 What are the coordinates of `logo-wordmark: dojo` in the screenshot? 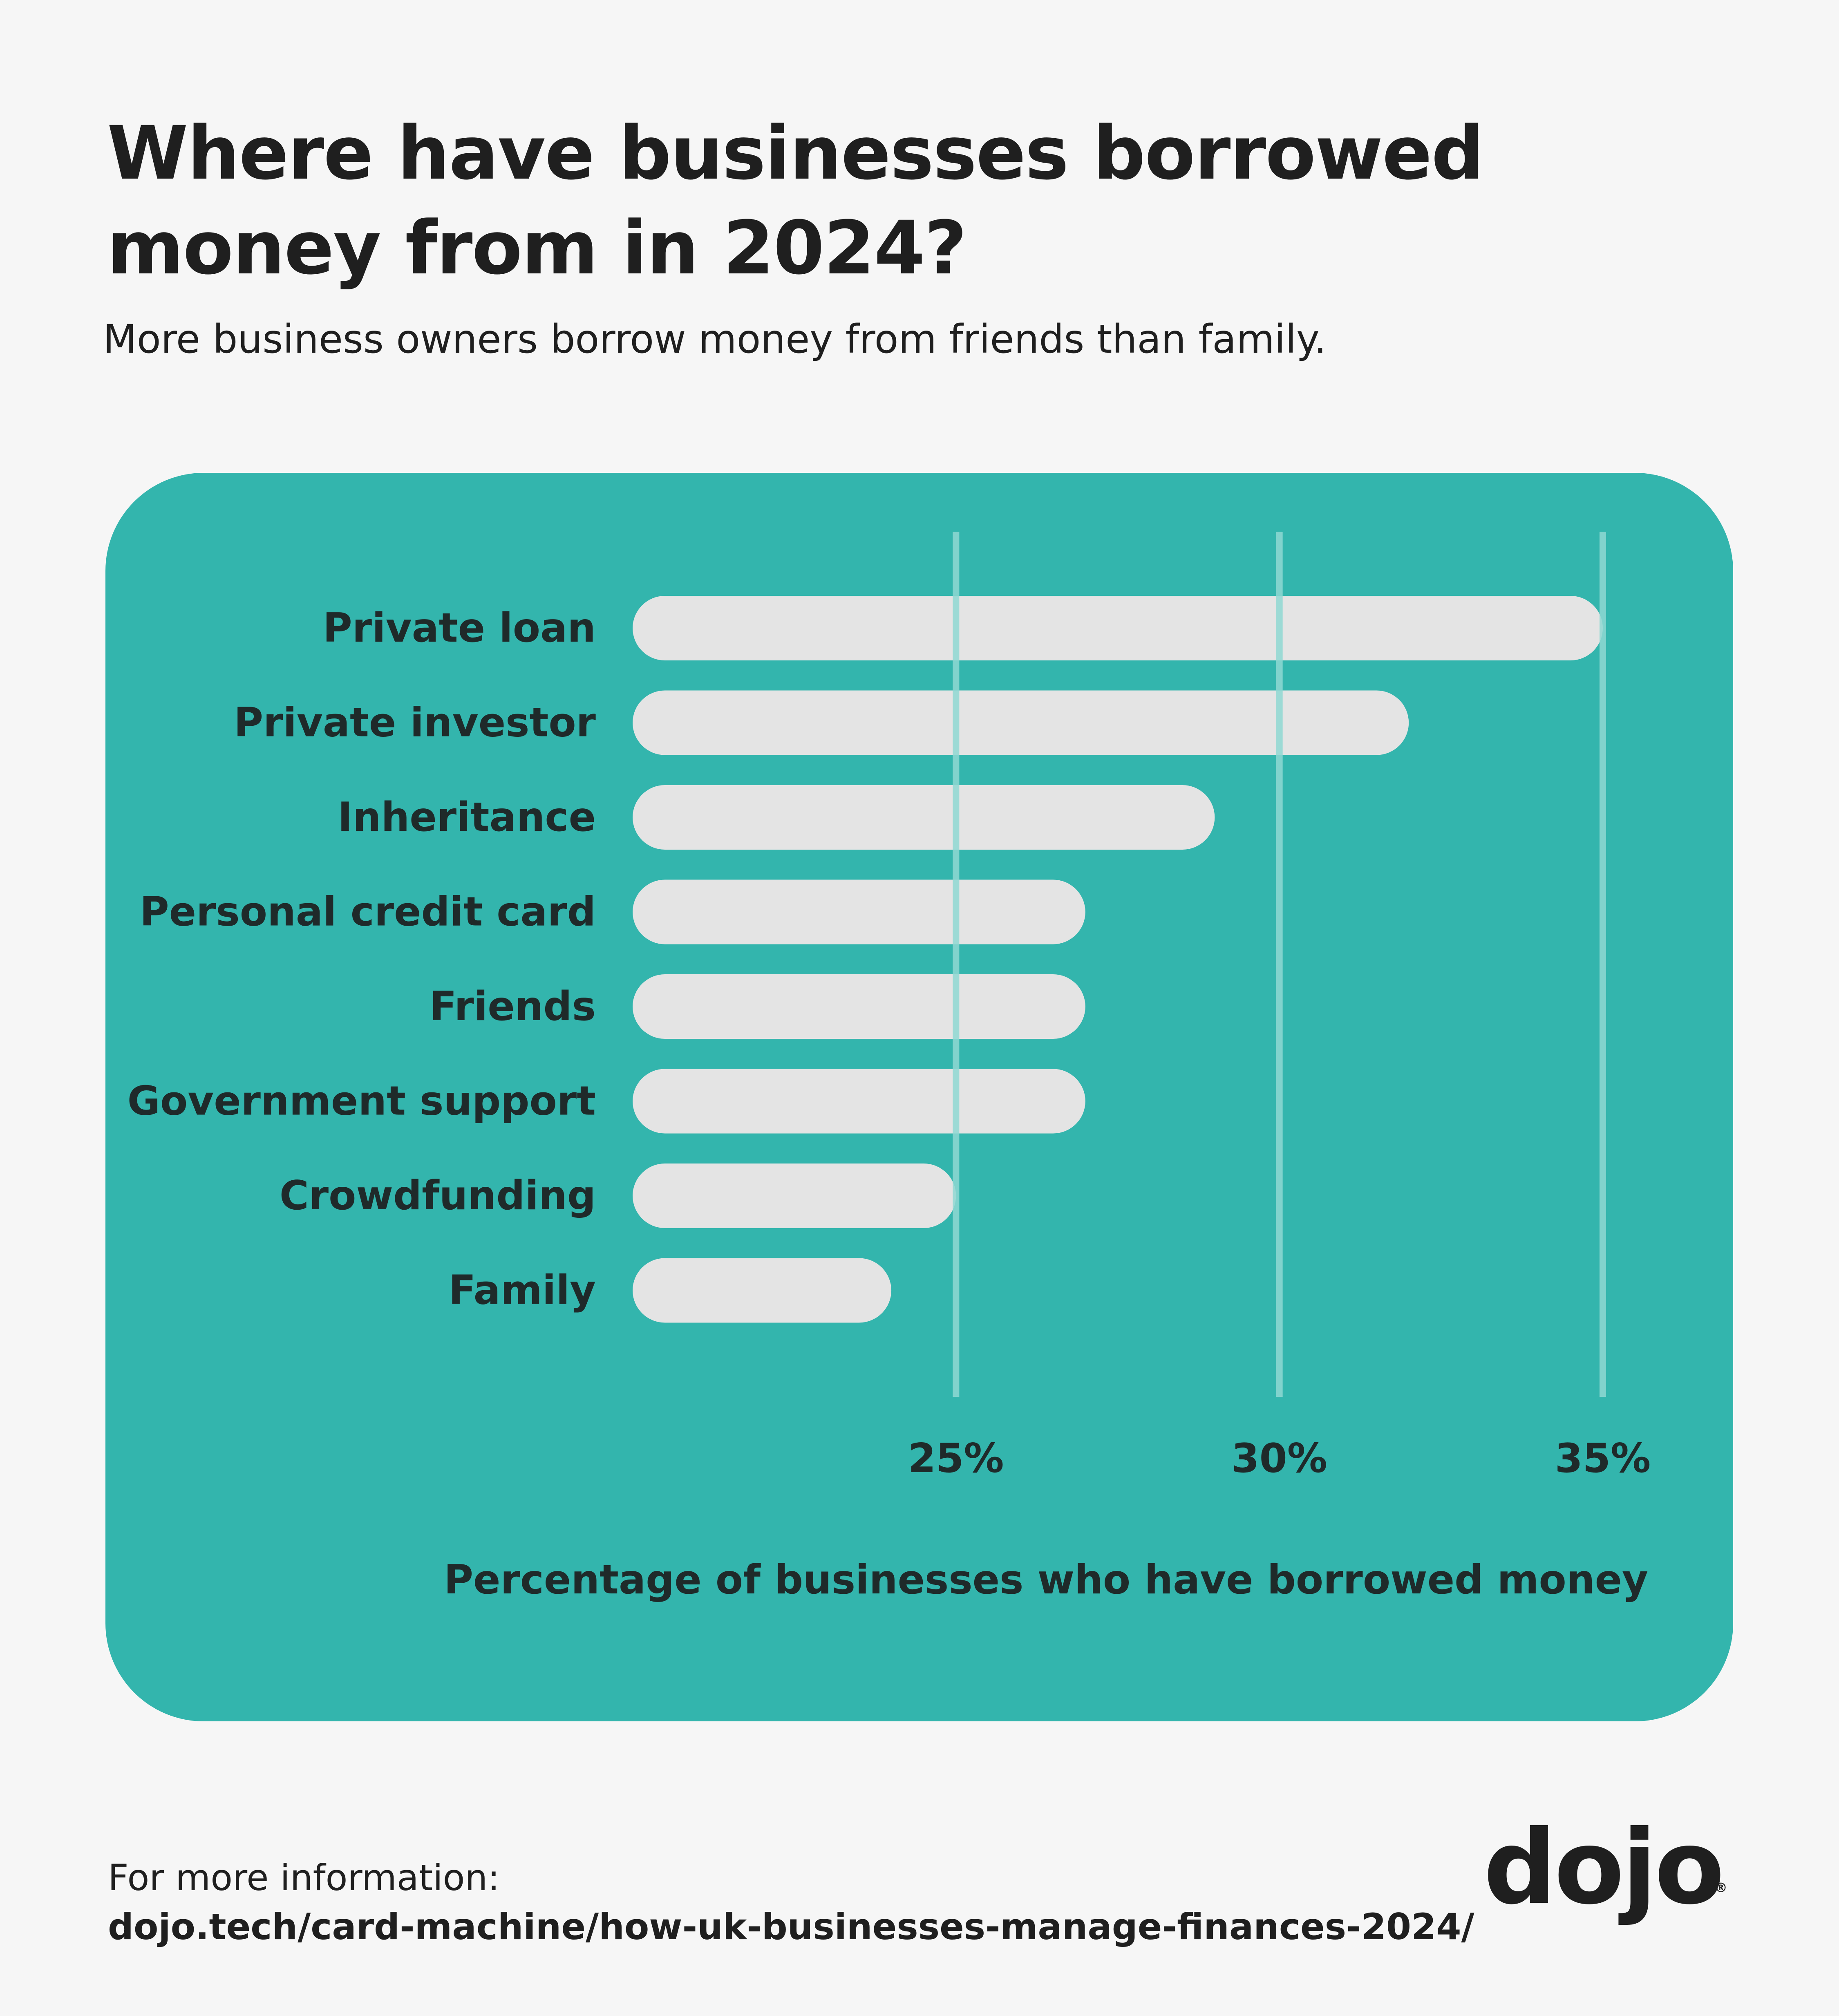 It's located at (1604, 1868).